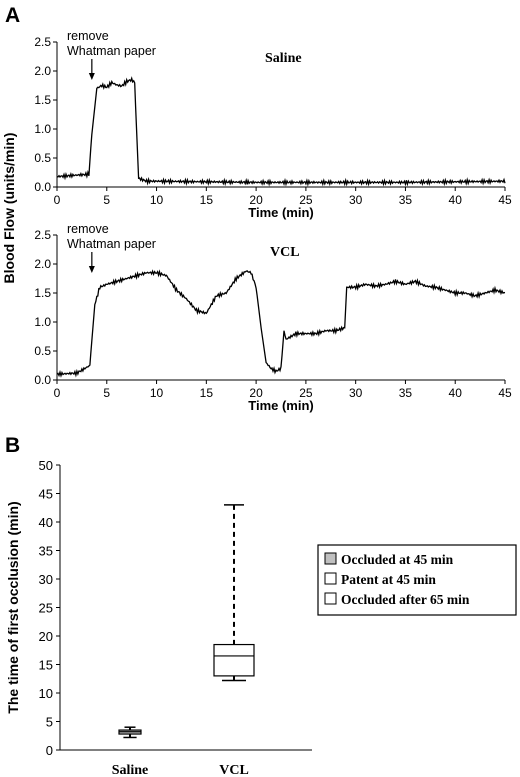 The image size is (520, 777). What do you see at coordinates (46, 579) in the screenshot?
I see `y-tick-label: 30` at bounding box center [46, 579].